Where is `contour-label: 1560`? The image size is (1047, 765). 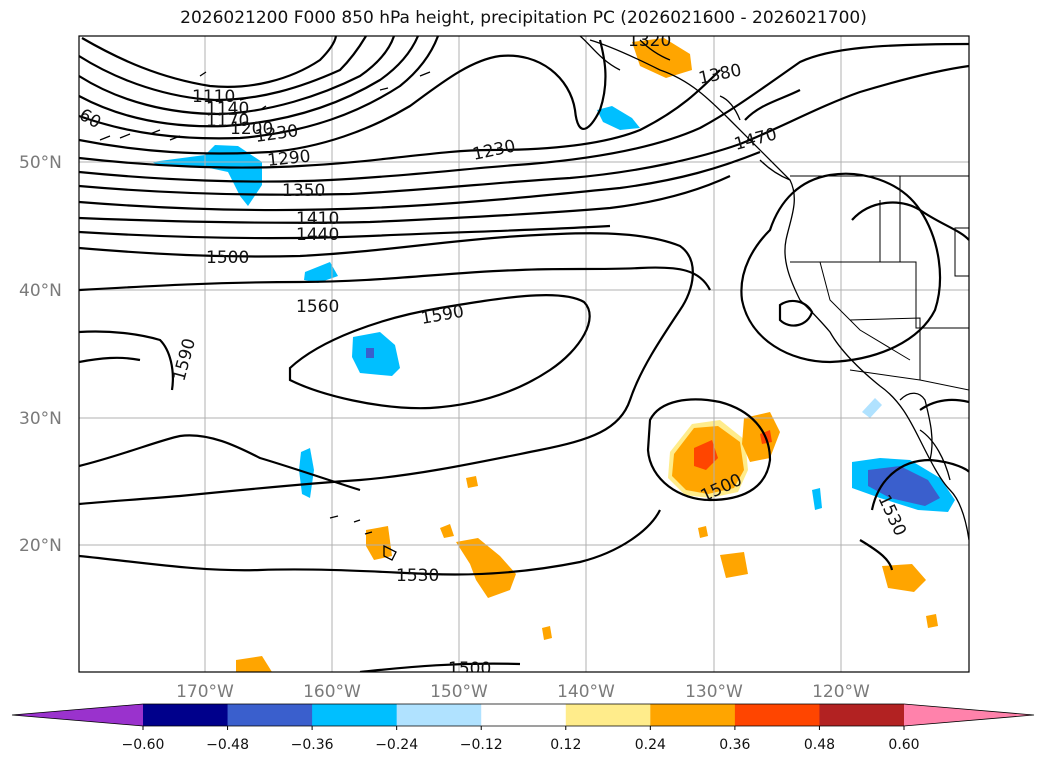
contour-label: 1560 is located at coordinates (317, 307).